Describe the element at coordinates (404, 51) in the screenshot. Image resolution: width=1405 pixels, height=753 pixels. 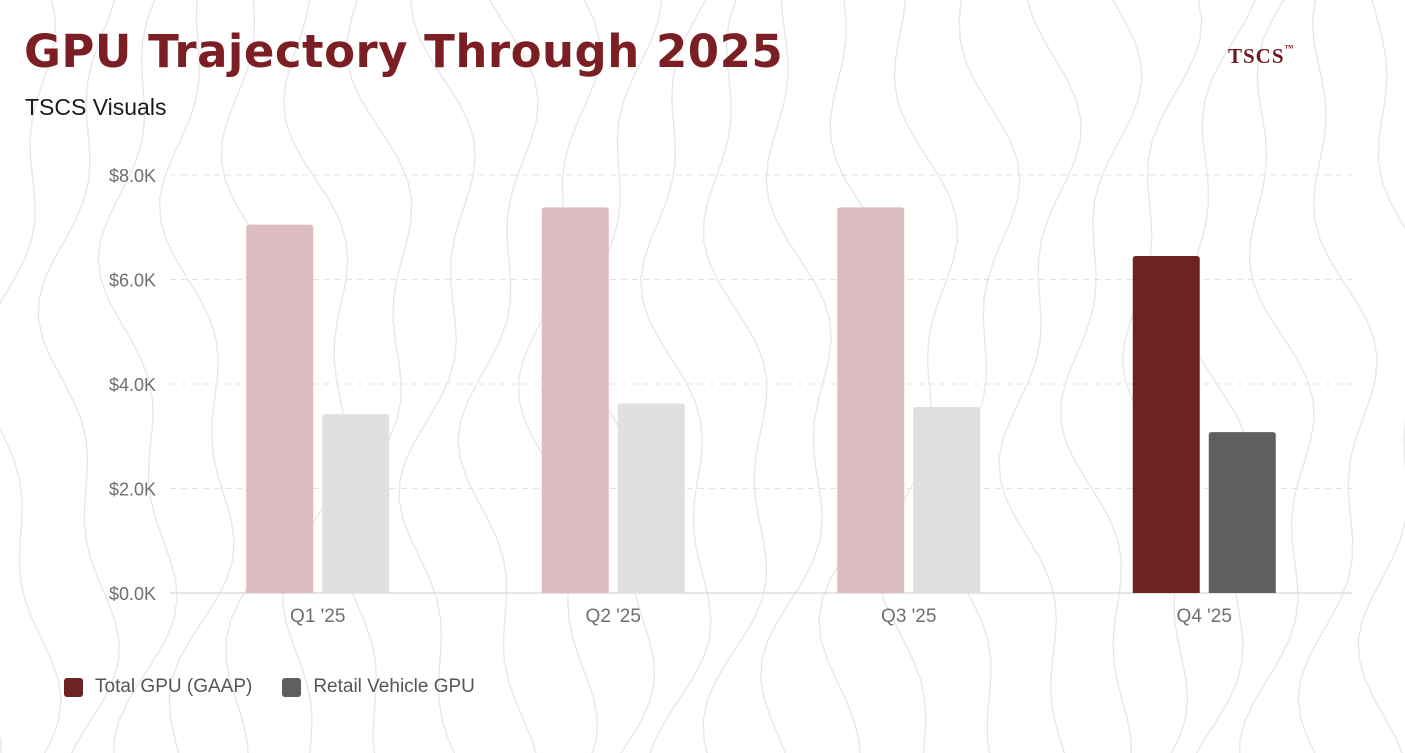
I see `page-title: GPU Trajectory Through 2025` at that location.